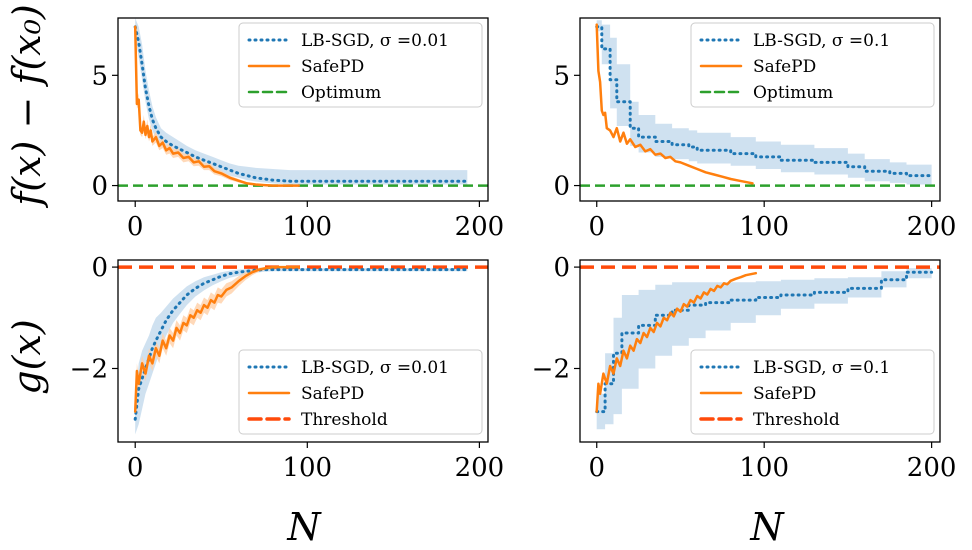 The width and height of the screenshot is (972, 550). Describe the element at coordinates (27, 106) in the screenshot. I see `y-axis-label-top: f(x) − f(x₀)` at that location.